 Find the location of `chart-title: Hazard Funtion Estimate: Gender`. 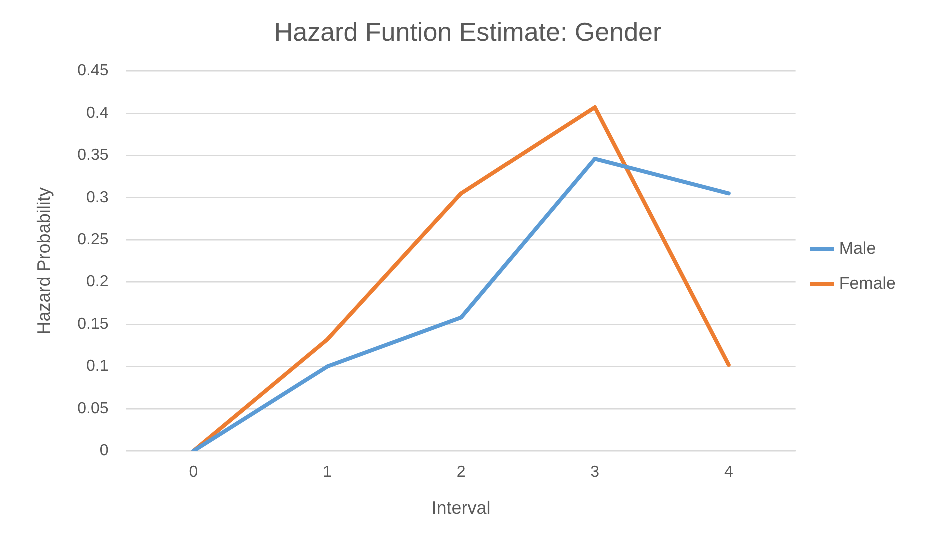

chart-title: Hazard Funtion Estimate: Gender is located at coordinates (468, 31).